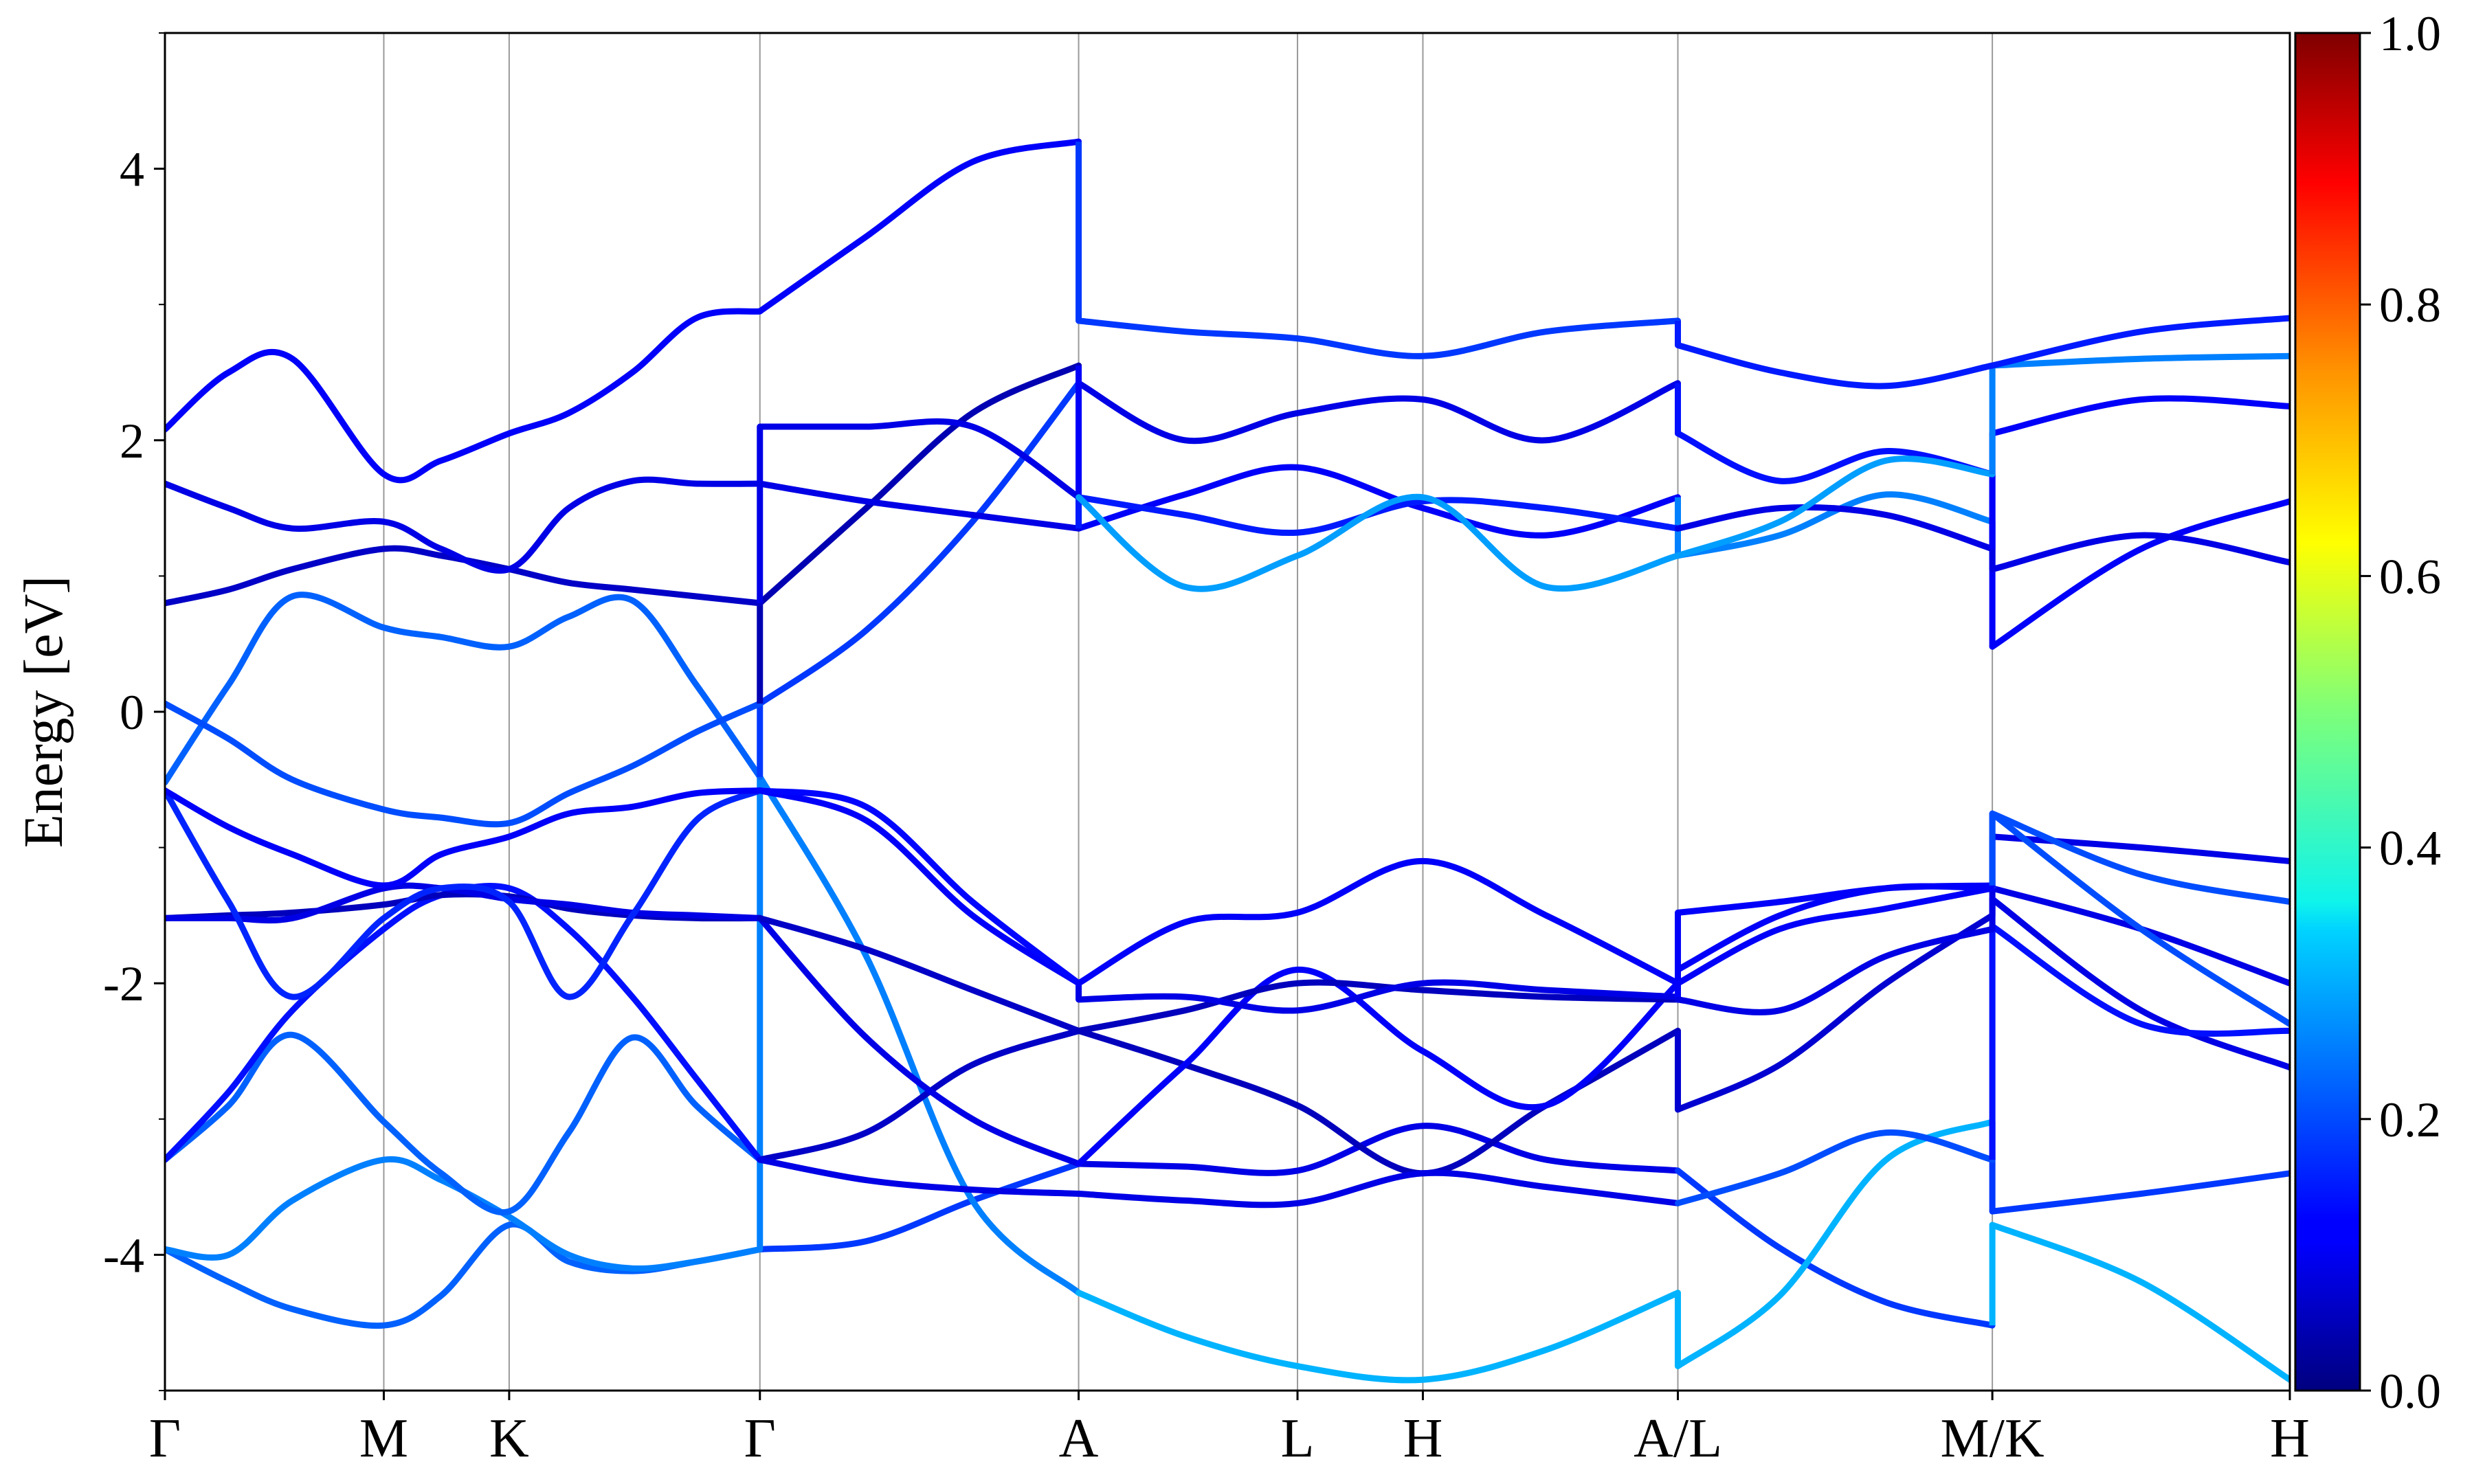  Describe the element at coordinates (2410, 1119) in the screenshot. I see `colorbar-tick-label: 0.2` at that location.